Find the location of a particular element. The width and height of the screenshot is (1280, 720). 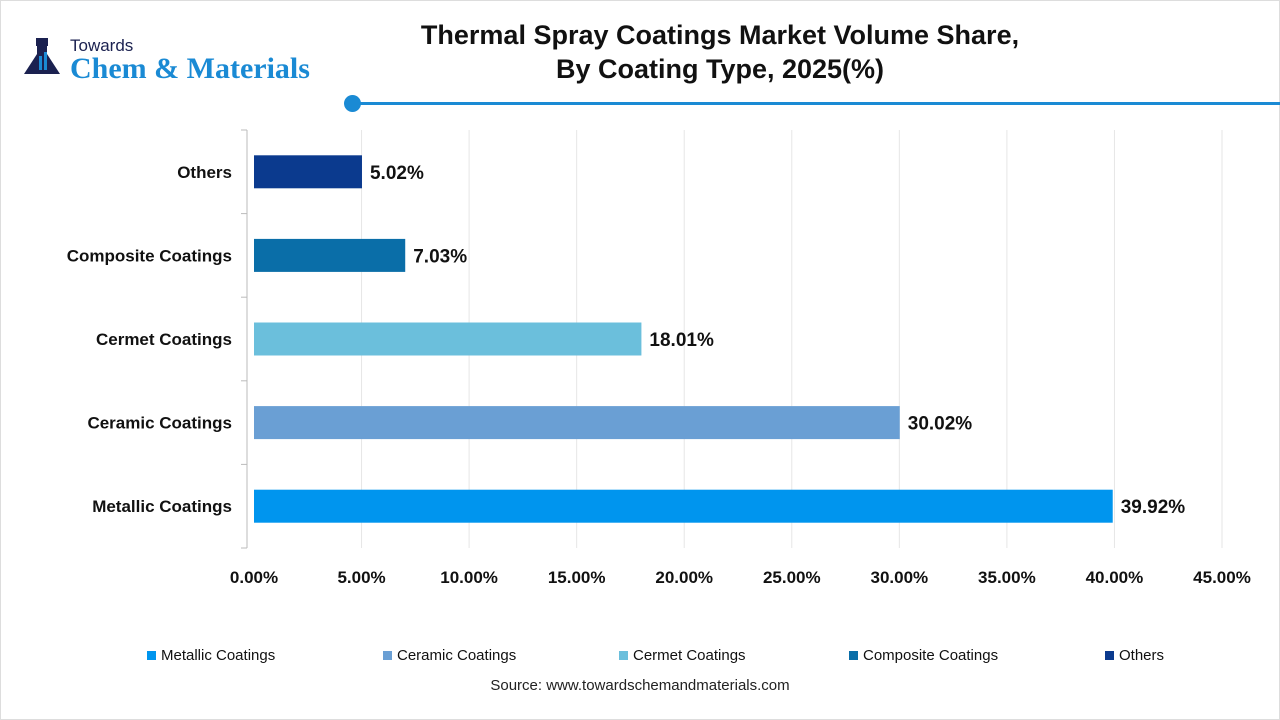

y-category-label: Composite Coatings is located at coordinates (149, 255).